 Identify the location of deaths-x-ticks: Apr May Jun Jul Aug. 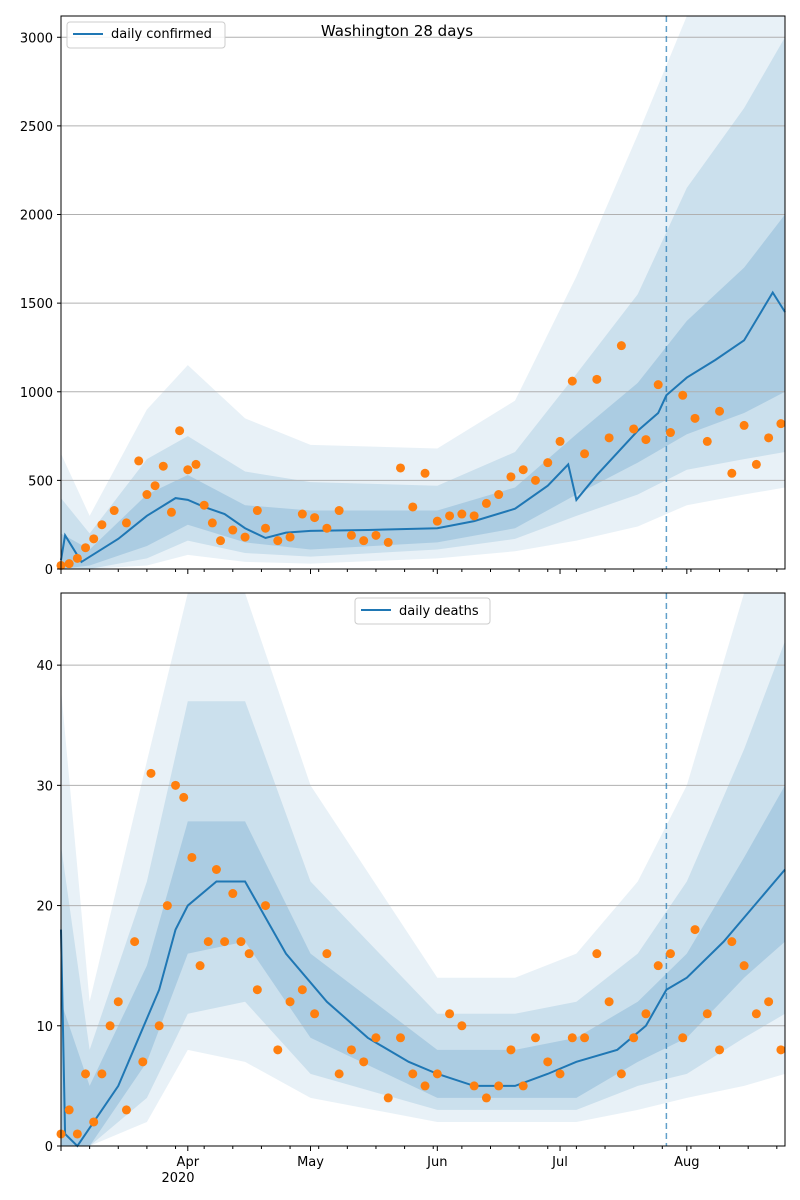
(419, 1158).